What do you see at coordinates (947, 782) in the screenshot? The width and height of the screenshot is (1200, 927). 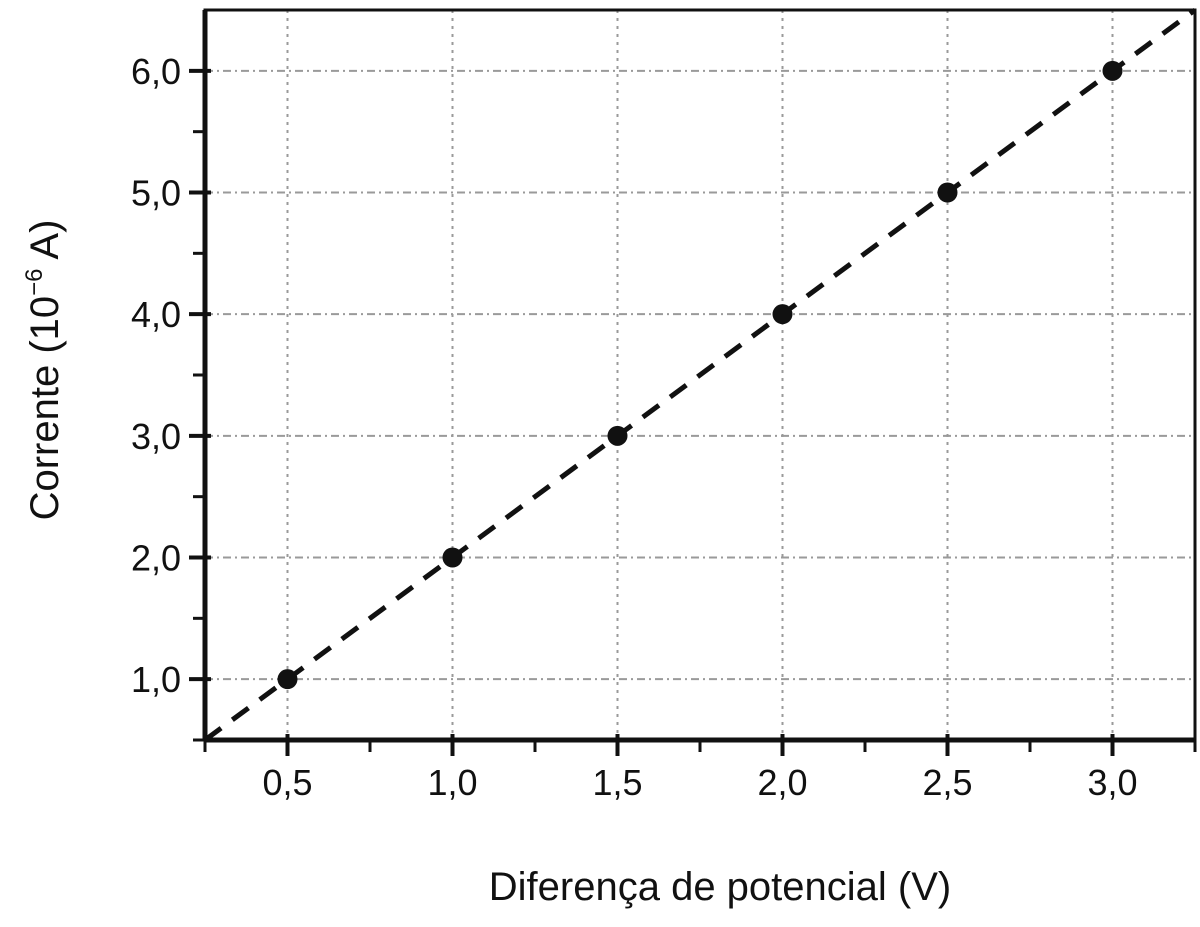 I see `x-tick-label: 2,5` at bounding box center [947, 782].